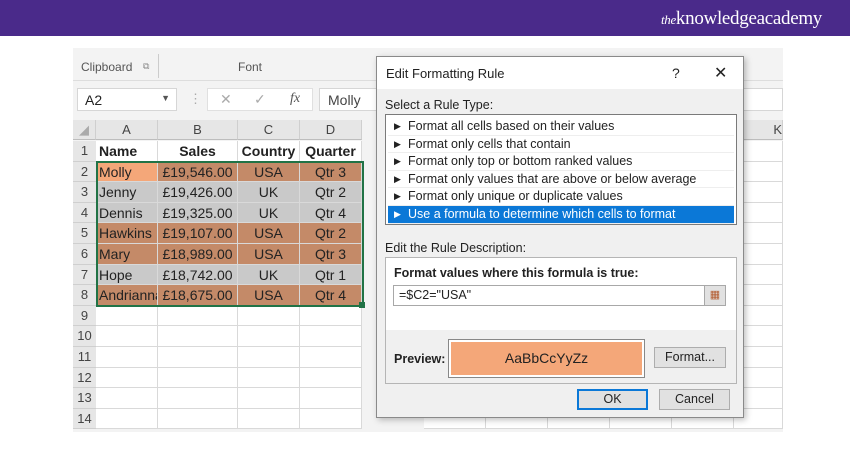 This screenshot has height=450, width=850. I want to click on ok-button: OK, so click(612, 399).